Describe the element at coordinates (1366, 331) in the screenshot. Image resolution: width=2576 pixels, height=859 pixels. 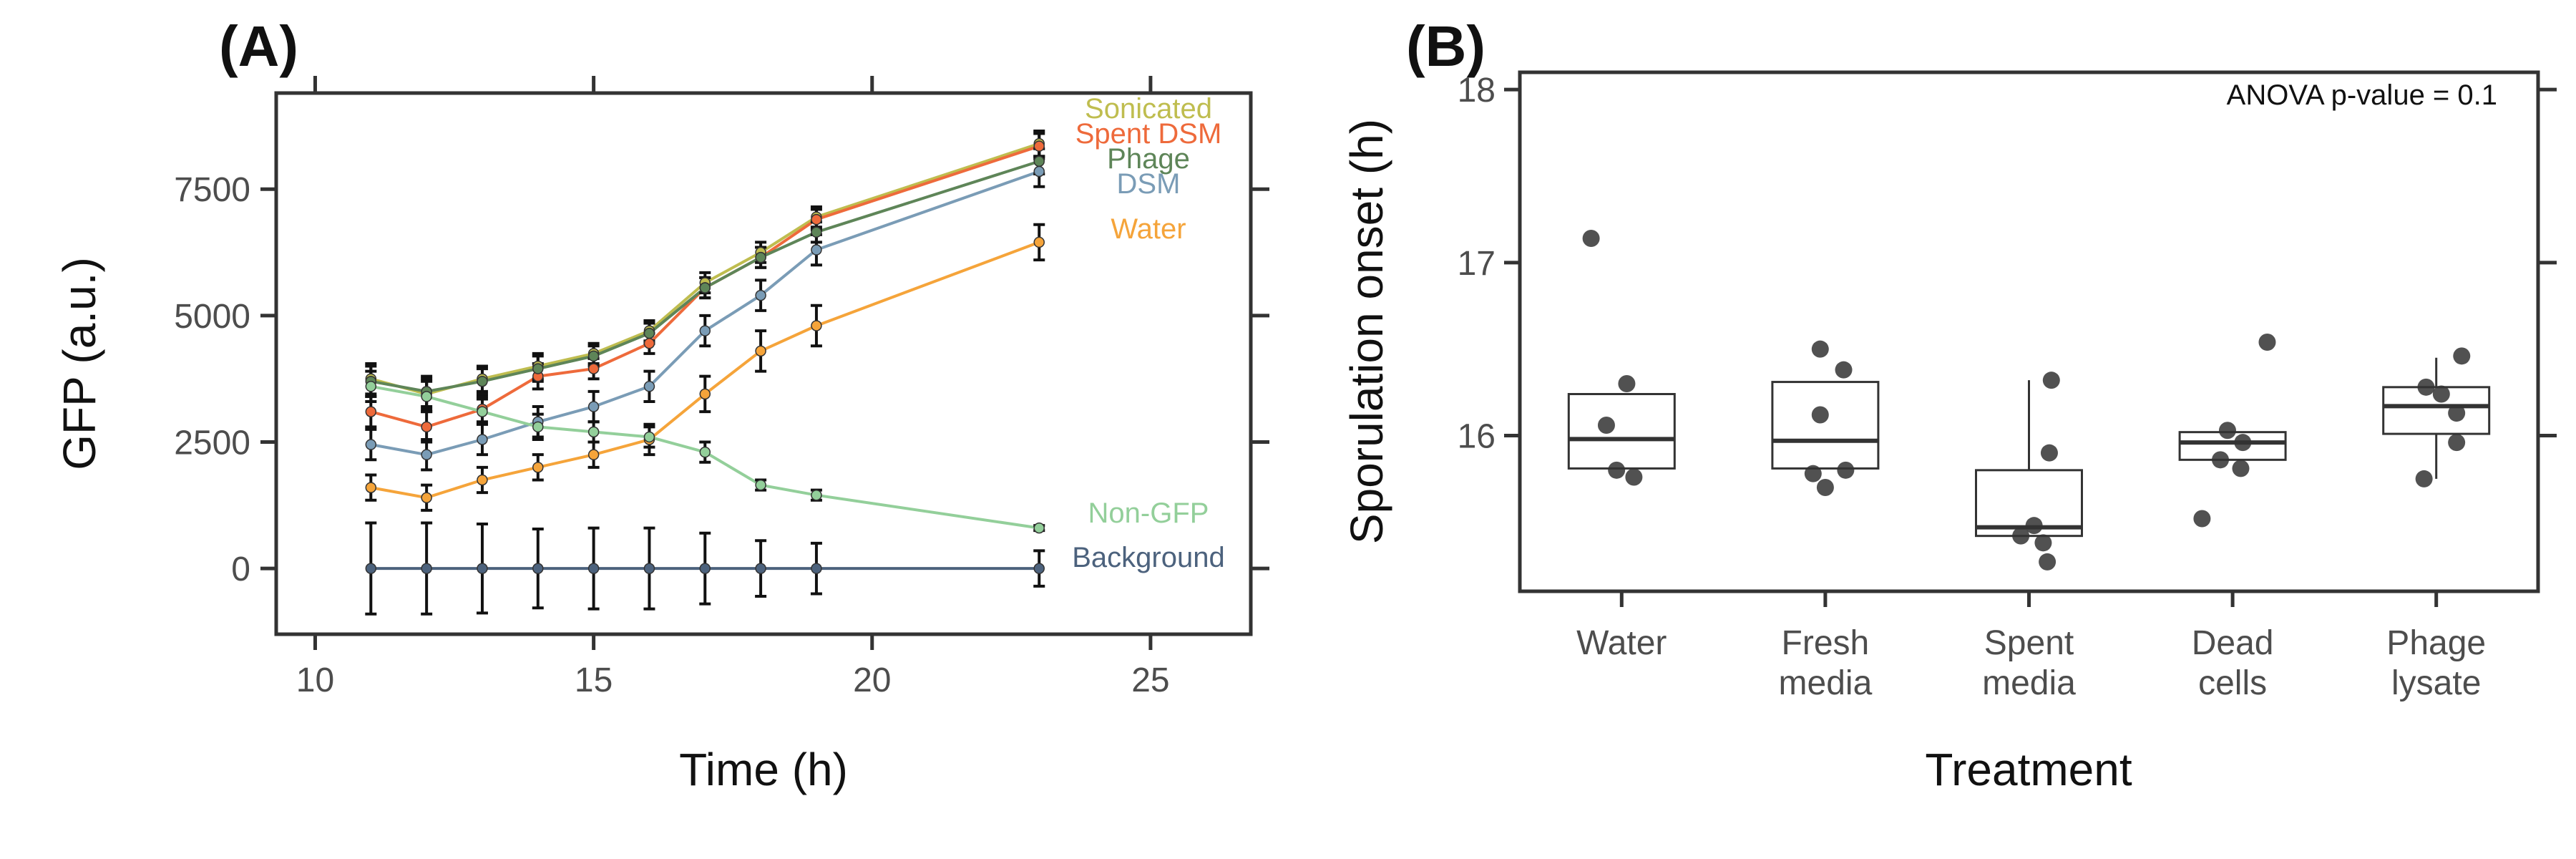
I see `panel-b-y-axis-title: Sporulation onset (h)` at that location.